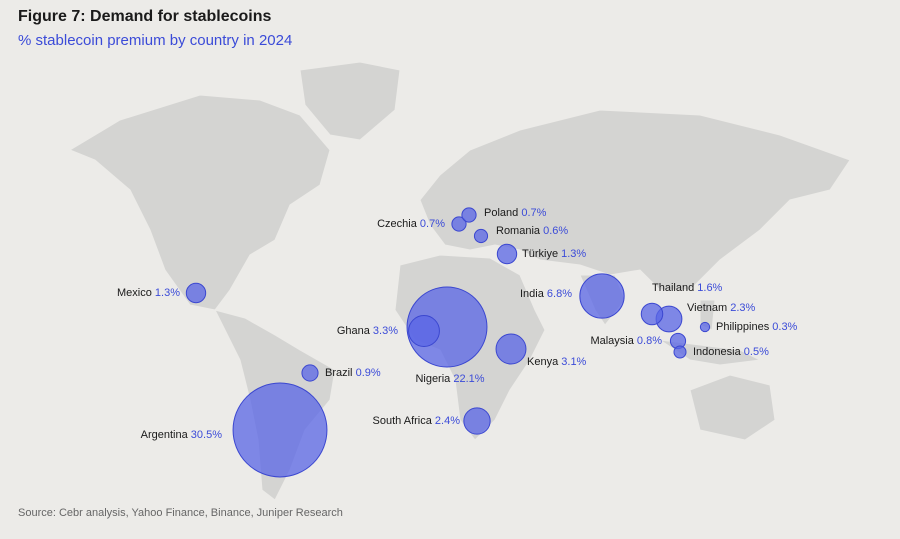  What do you see at coordinates (673, 288) in the screenshot?
I see `country-name: Thailand` at bounding box center [673, 288].